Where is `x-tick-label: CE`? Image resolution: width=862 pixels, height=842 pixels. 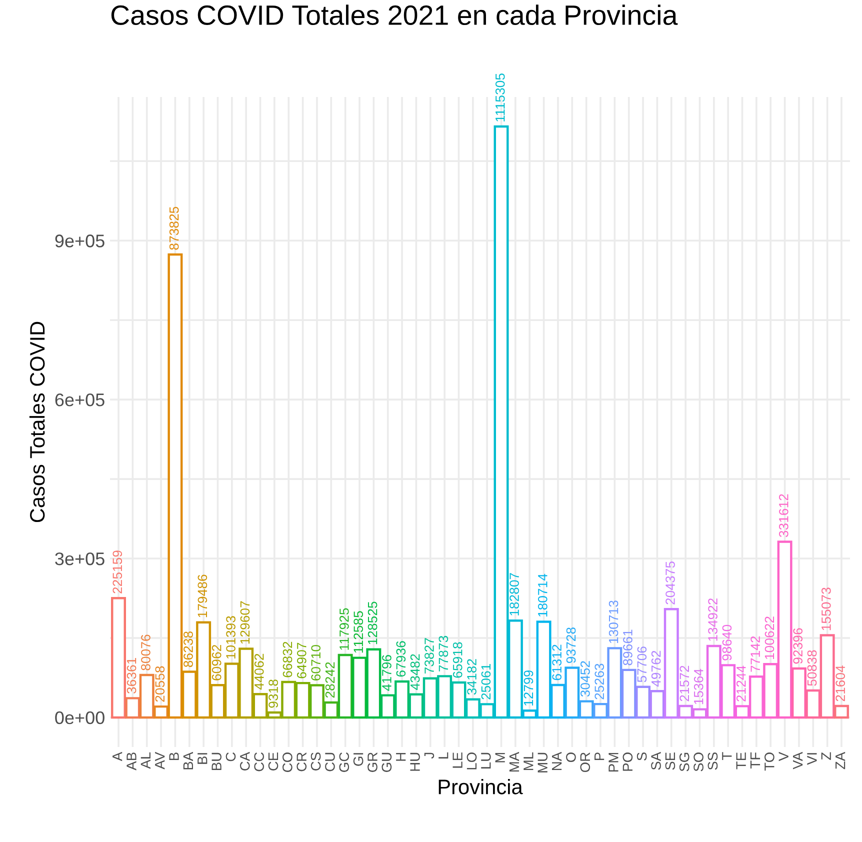
x-tick-label: CE is located at coordinates (273, 761).